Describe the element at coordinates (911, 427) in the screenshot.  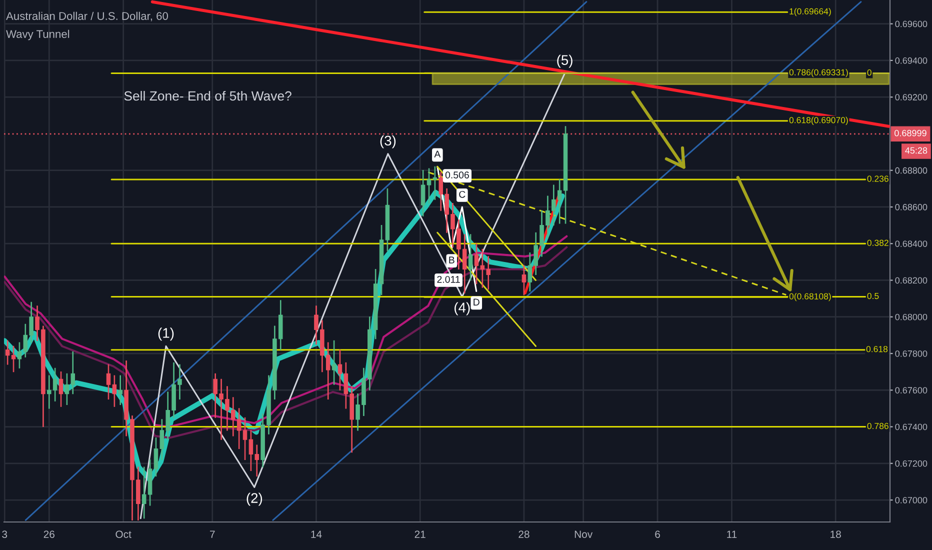
I see `y-tick-label: 0.67400` at that location.